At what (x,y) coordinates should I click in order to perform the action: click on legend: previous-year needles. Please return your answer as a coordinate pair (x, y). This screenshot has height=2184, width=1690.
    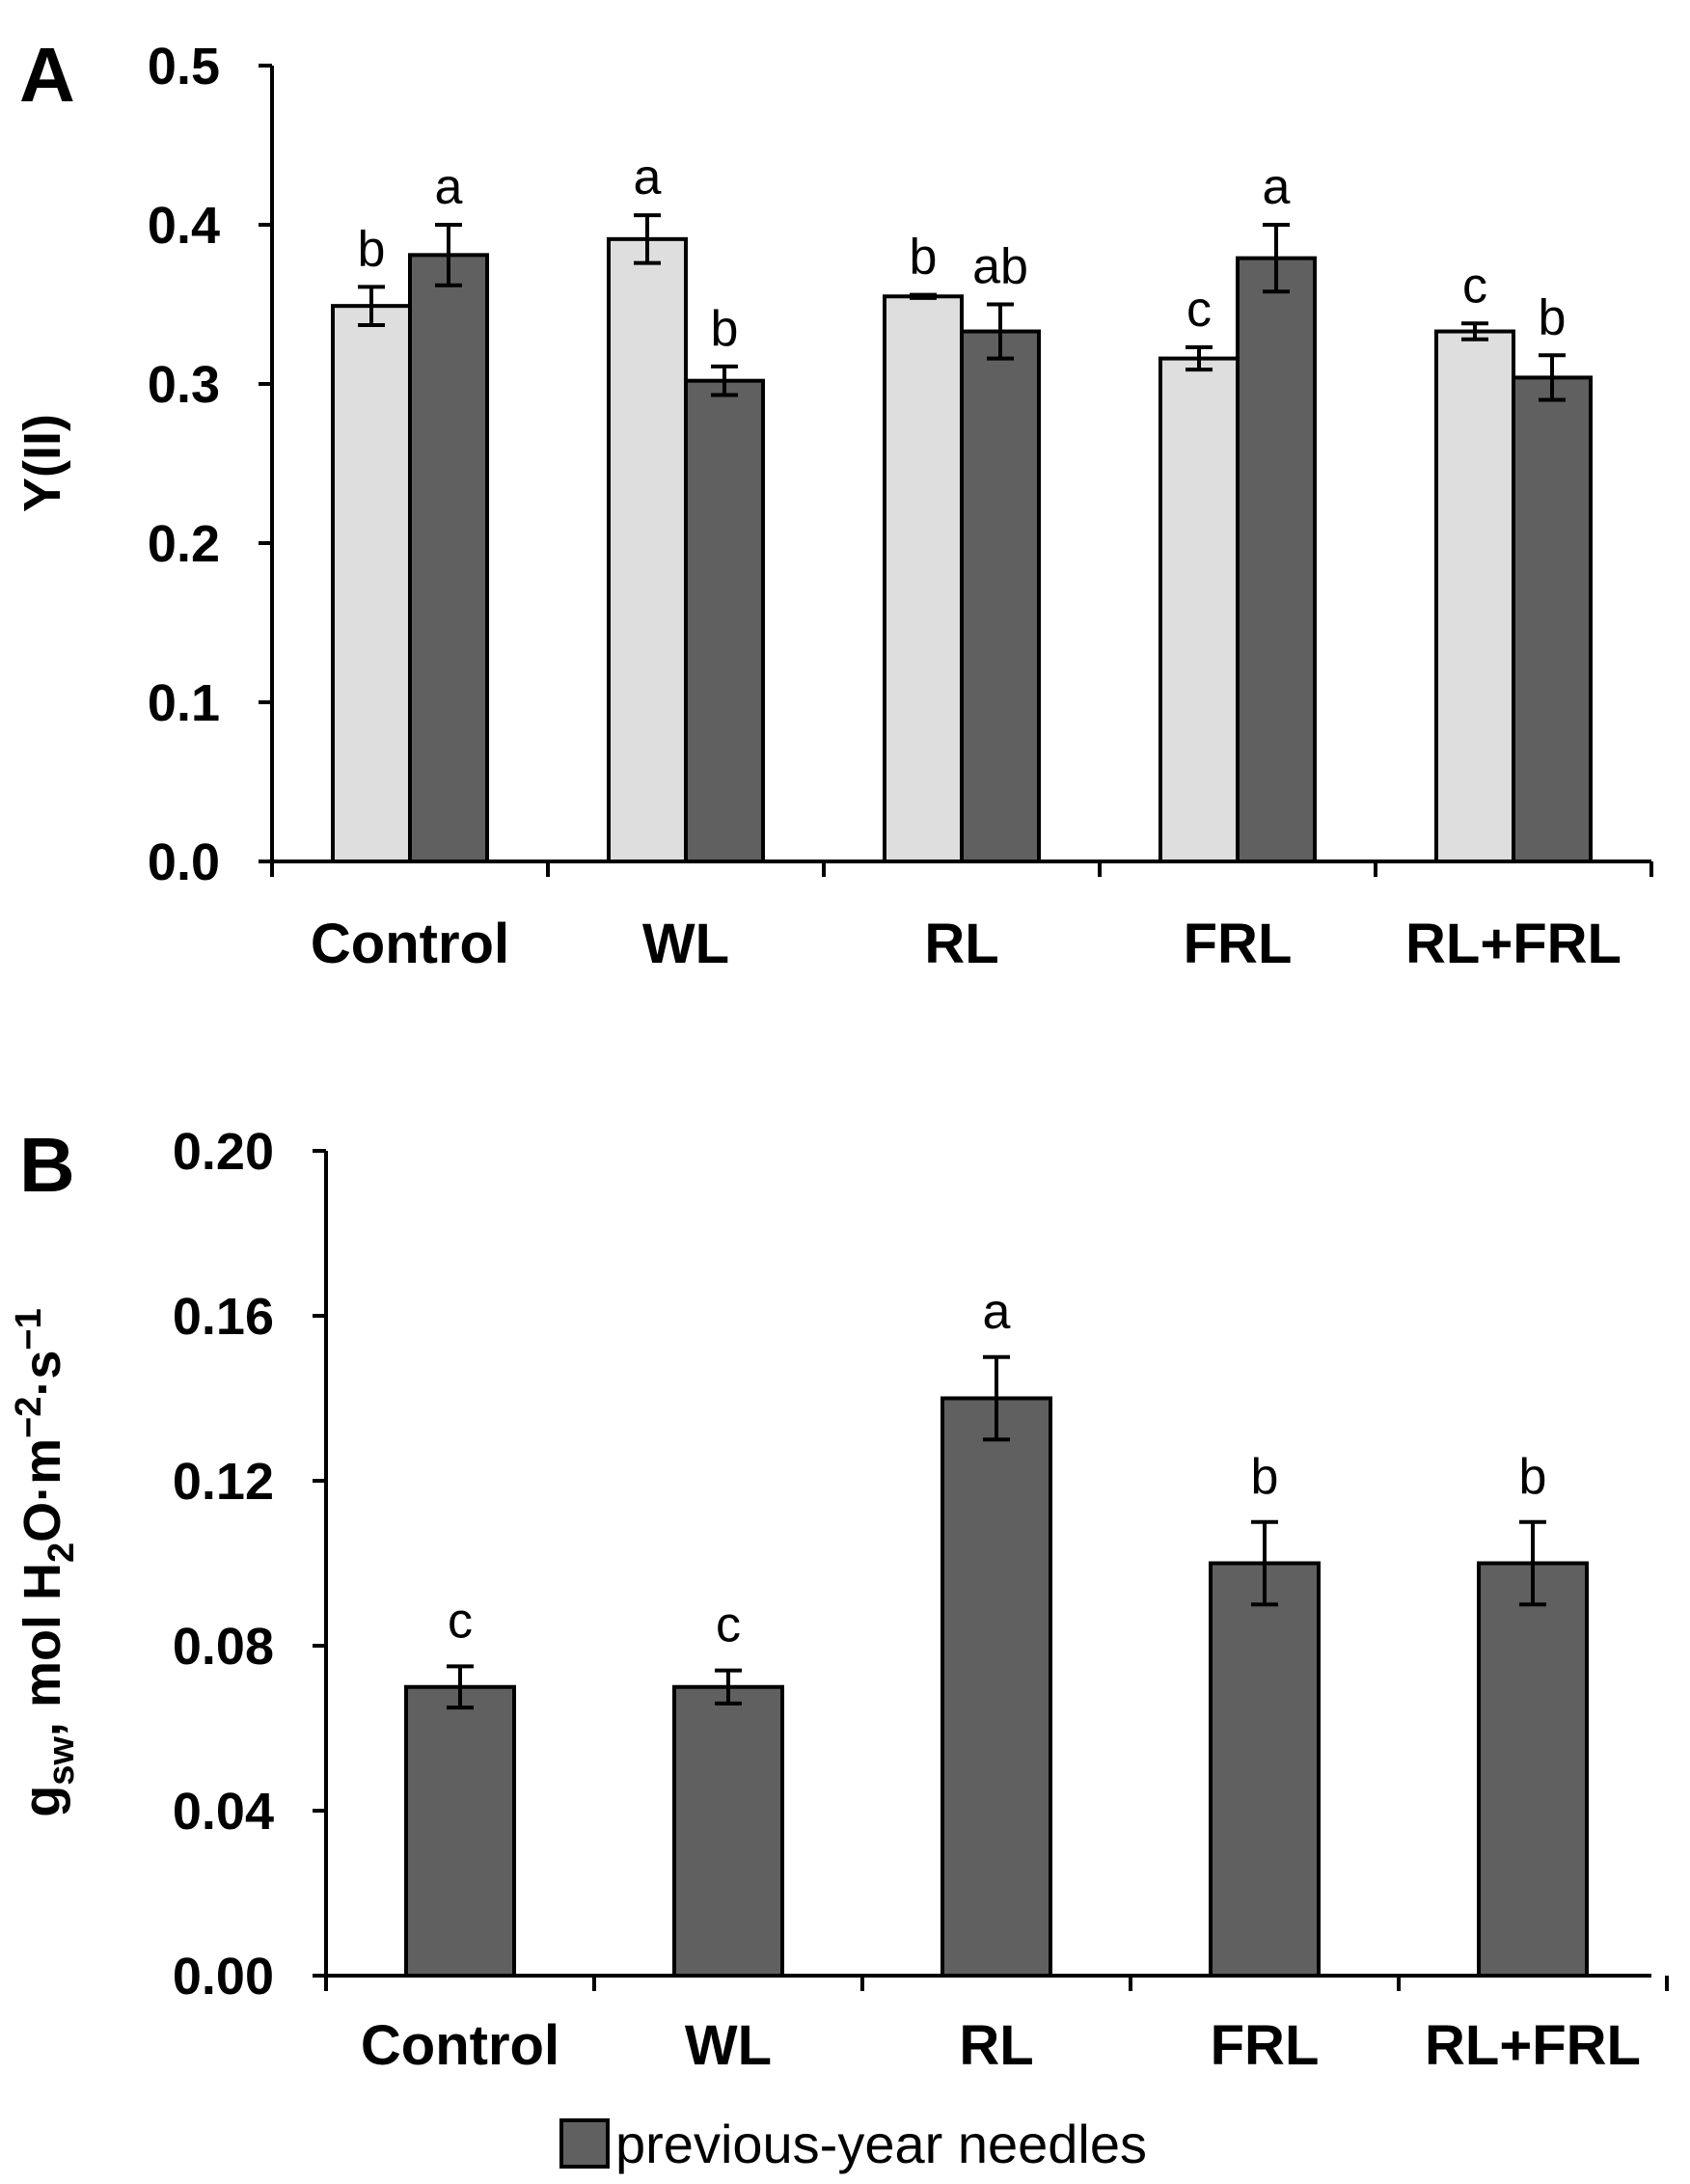
    Looking at the image, I should click on (853, 2144).